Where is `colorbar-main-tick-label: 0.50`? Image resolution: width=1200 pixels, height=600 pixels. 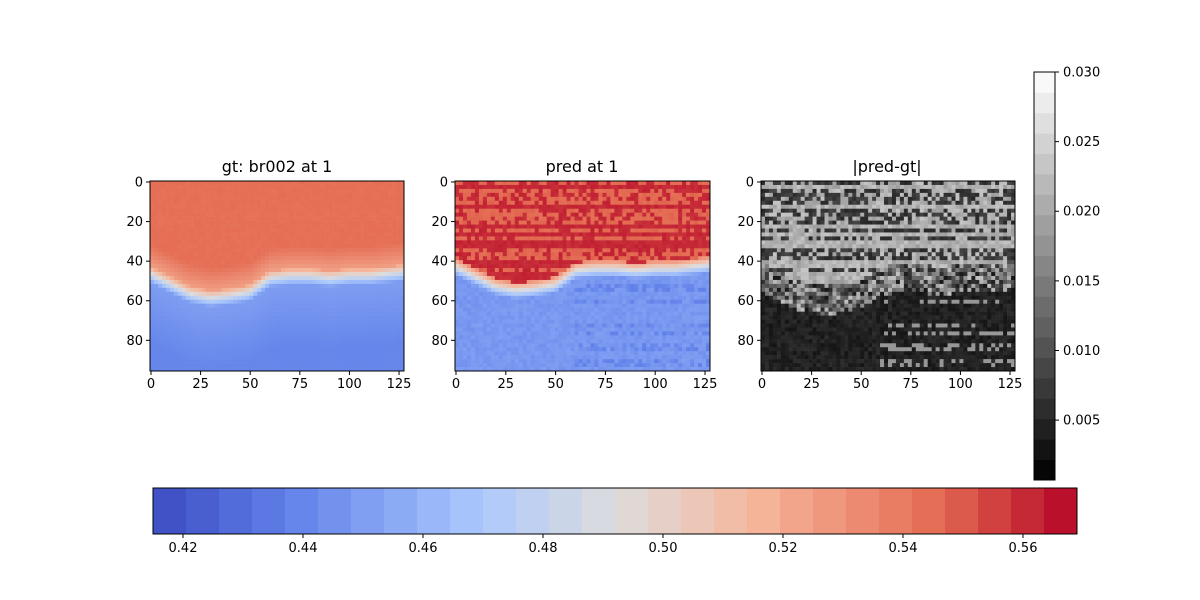 colorbar-main-tick-label: 0.50 is located at coordinates (663, 548).